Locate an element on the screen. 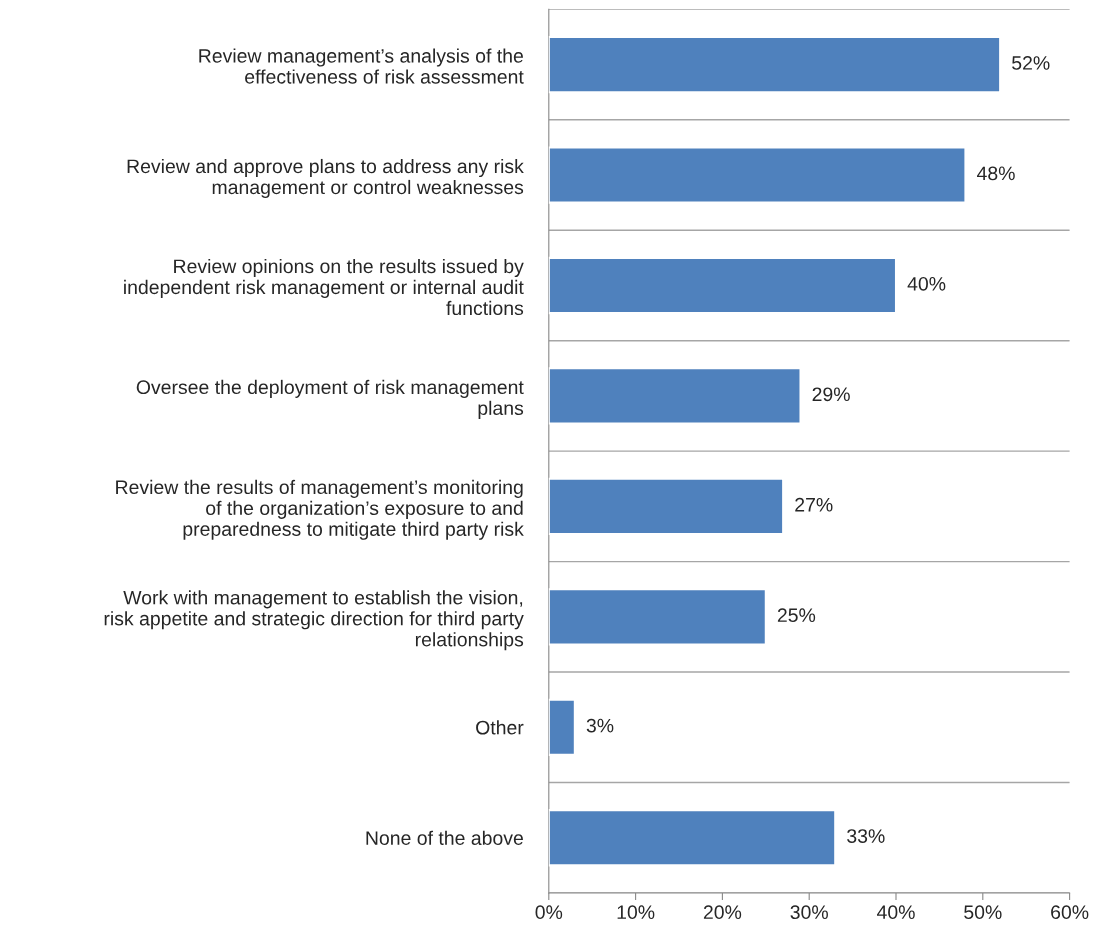 Image resolution: width=1120 pixels, height=937 pixels. data-label: 25% is located at coordinates (796, 615).